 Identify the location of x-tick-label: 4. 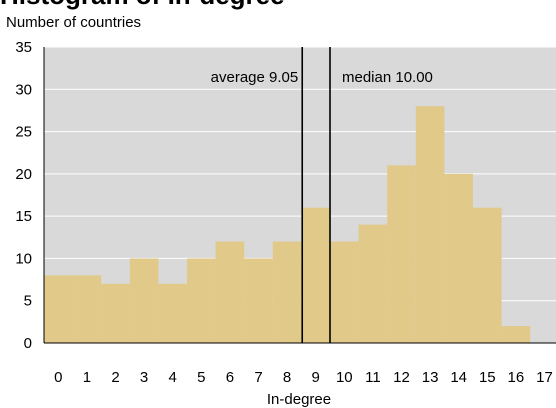
(173, 377).